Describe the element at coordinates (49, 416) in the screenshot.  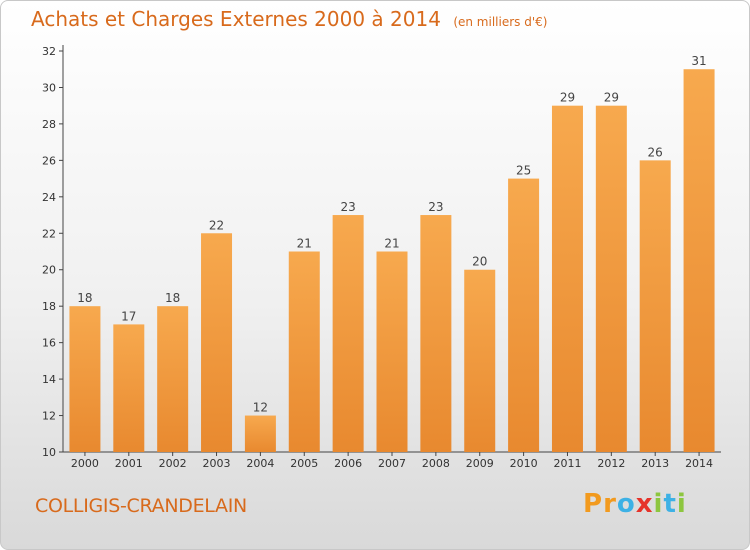
I see `y-tick-label: 12` at that location.